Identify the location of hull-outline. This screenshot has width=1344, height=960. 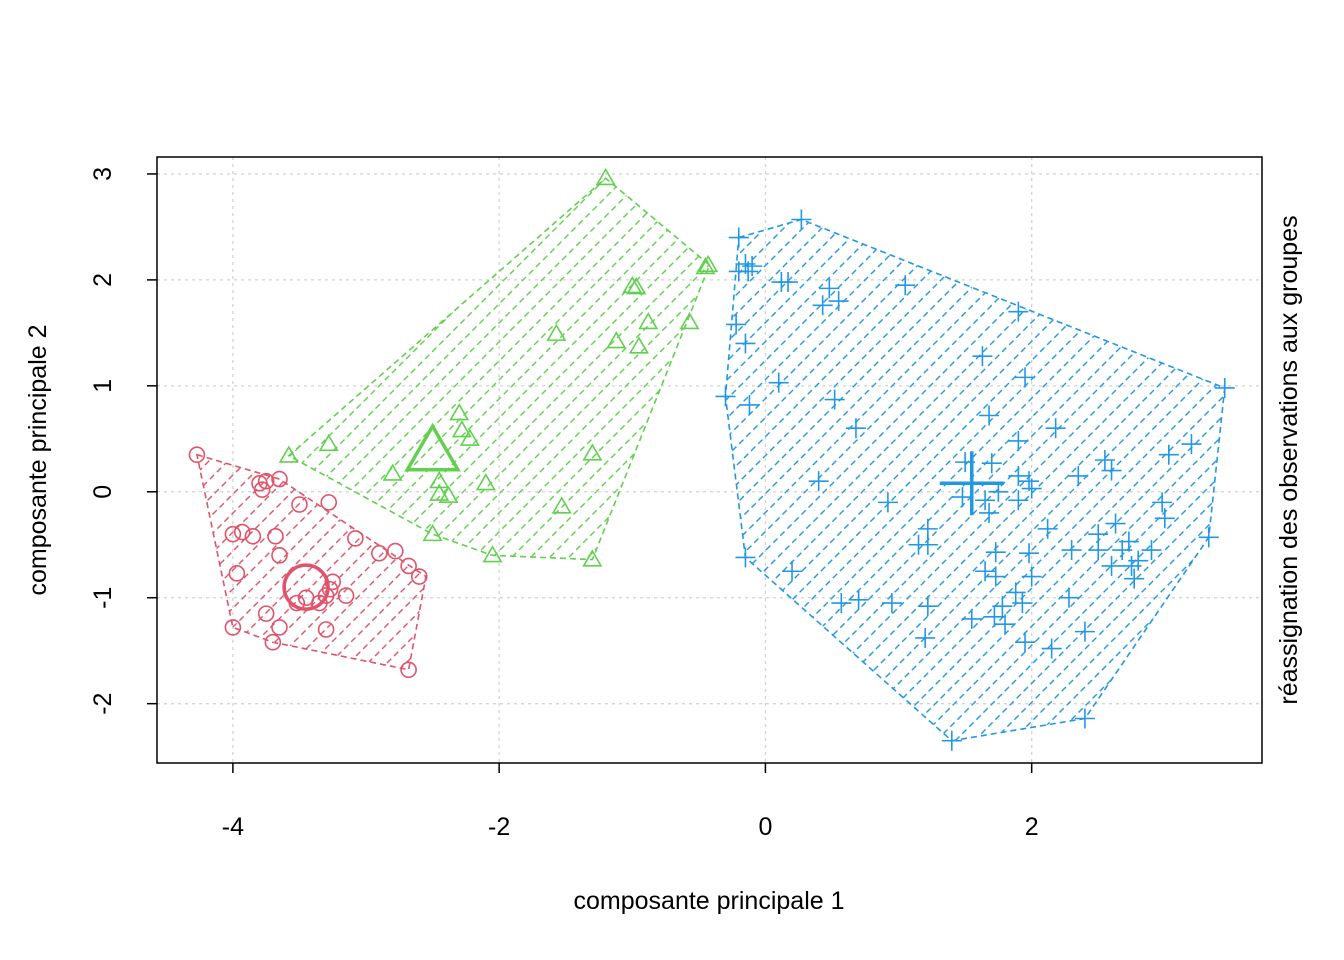
(311, 562).